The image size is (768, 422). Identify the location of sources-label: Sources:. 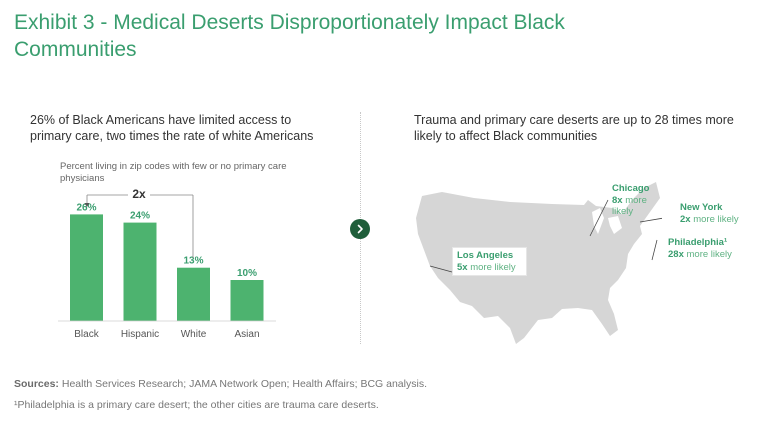
(36, 384).